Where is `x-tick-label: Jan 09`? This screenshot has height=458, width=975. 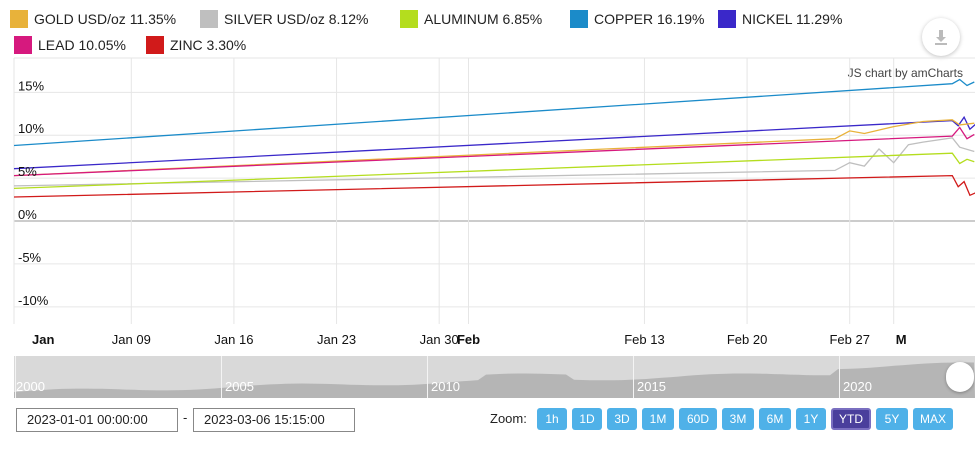
x-tick-label: Jan 09 is located at coordinates (131, 339).